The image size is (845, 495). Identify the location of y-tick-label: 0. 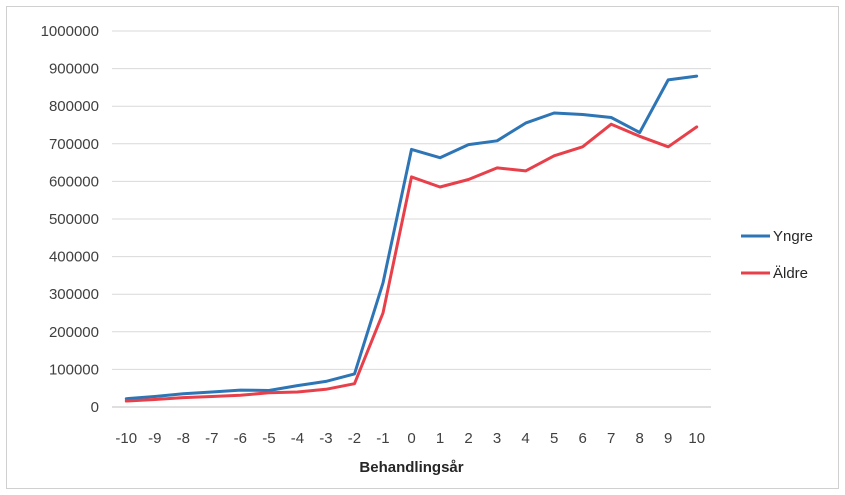
(95, 407).